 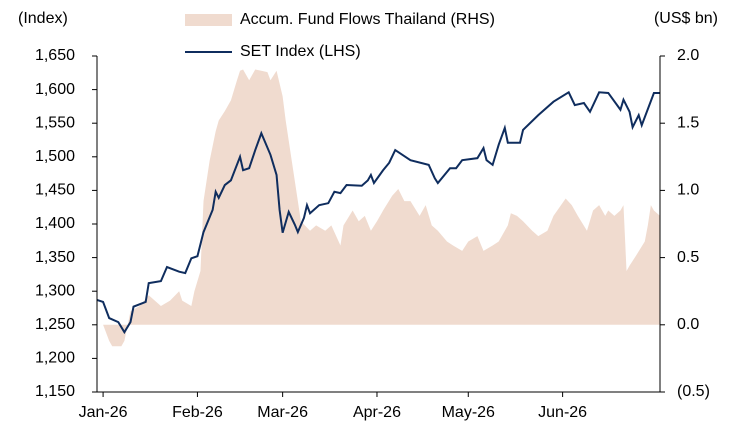 What do you see at coordinates (55, 290) in the screenshot?
I see `y-tick-label: 1,300` at bounding box center [55, 290].